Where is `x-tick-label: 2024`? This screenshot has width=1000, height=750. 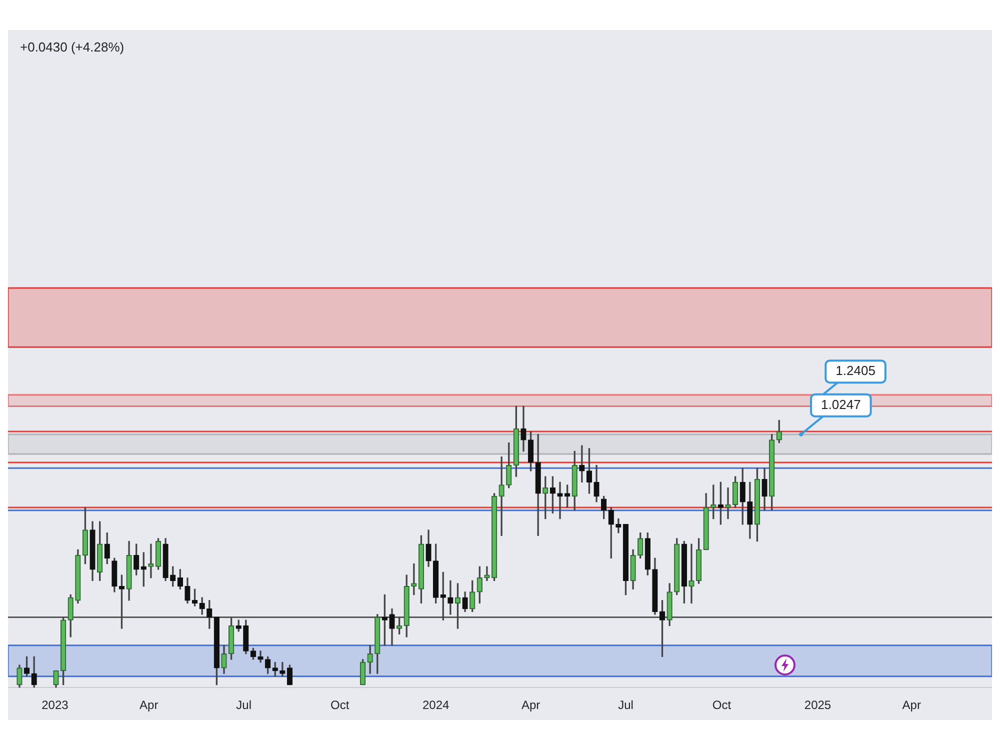 x-tick-label: 2024 is located at coordinates (436, 705).